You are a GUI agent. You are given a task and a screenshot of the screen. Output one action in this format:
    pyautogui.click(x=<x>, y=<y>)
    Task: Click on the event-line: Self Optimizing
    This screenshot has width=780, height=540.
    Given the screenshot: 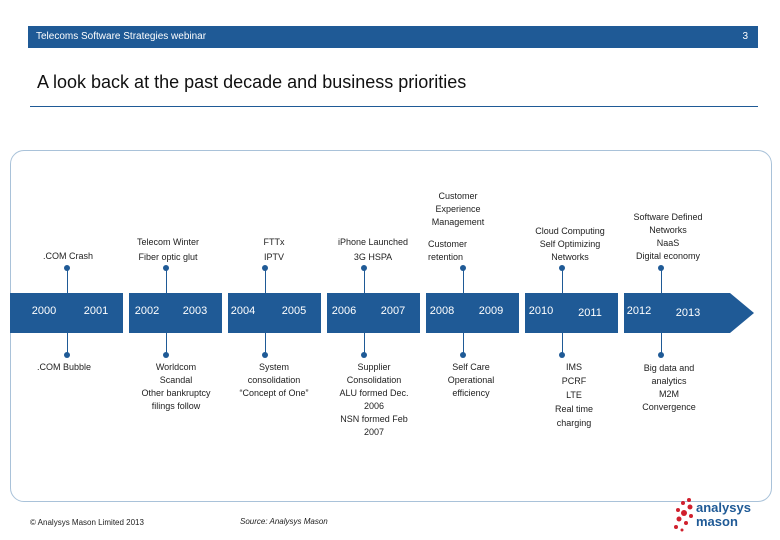 What is the action you would take?
    pyautogui.click(x=570, y=244)
    